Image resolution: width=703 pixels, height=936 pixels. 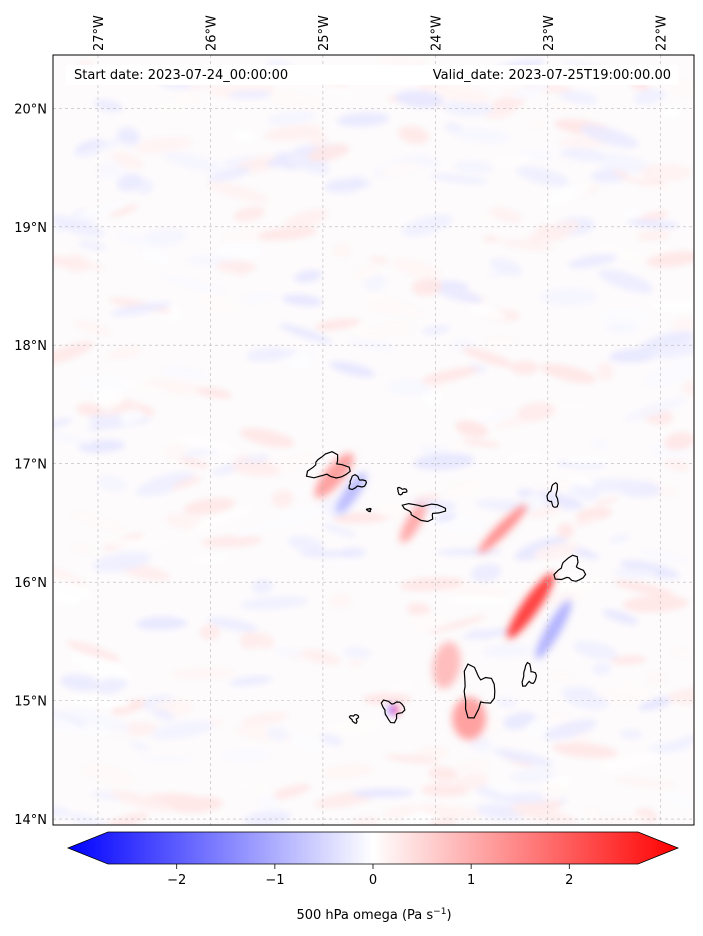 What do you see at coordinates (380, 33) in the screenshot?
I see `longitude-tick-labels: 27°W 26°W 25°W 24°W 23°W 22°W` at bounding box center [380, 33].